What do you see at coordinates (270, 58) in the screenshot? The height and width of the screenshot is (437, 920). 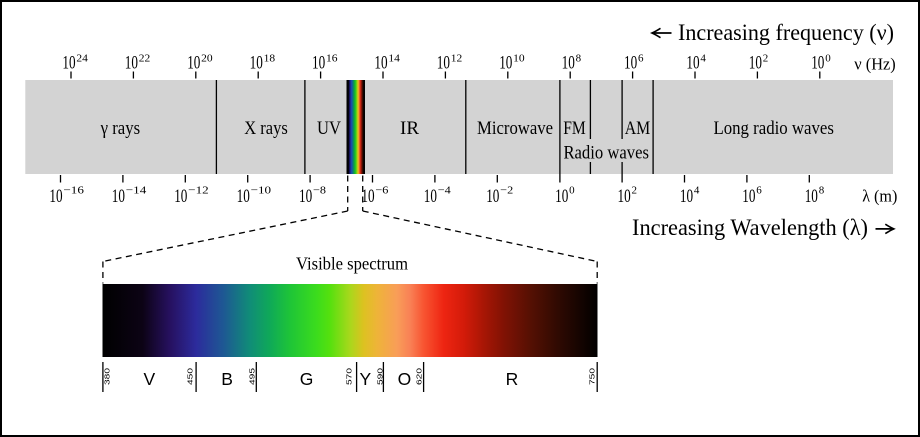 I see `svg-text: 18` at bounding box center [270, 58].